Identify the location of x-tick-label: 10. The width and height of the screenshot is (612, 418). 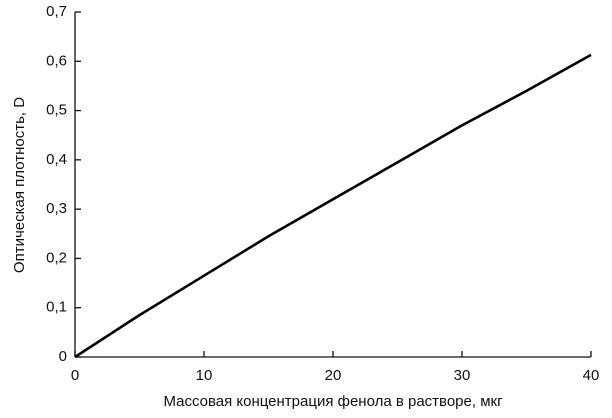
(204, 375).